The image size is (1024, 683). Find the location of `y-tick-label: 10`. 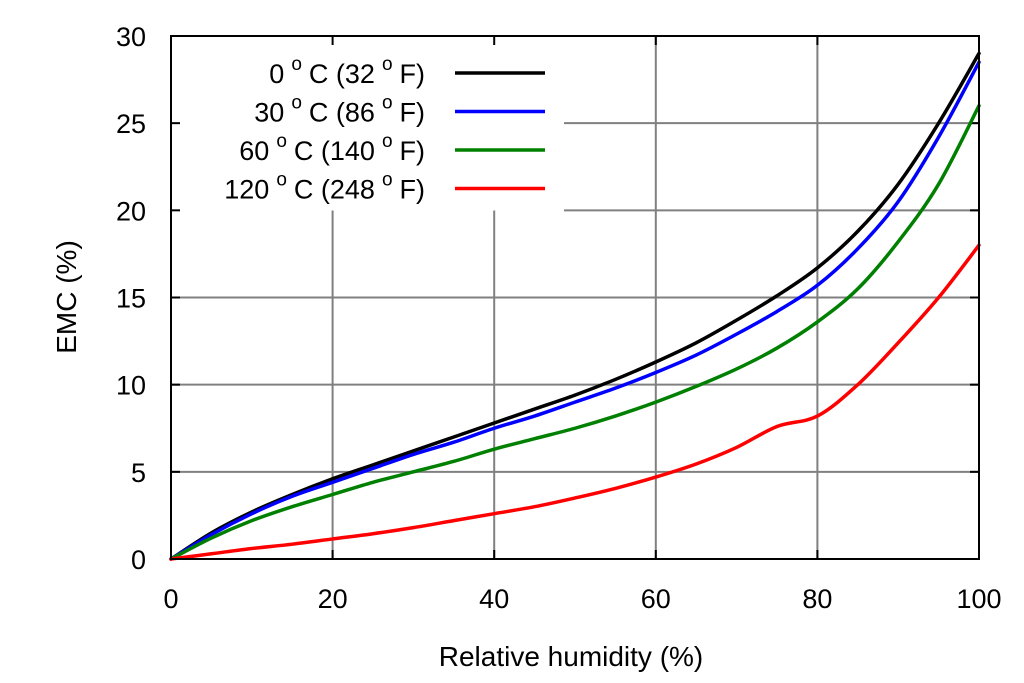

y-tick-label: 10 is located at coordinates (131, 386).